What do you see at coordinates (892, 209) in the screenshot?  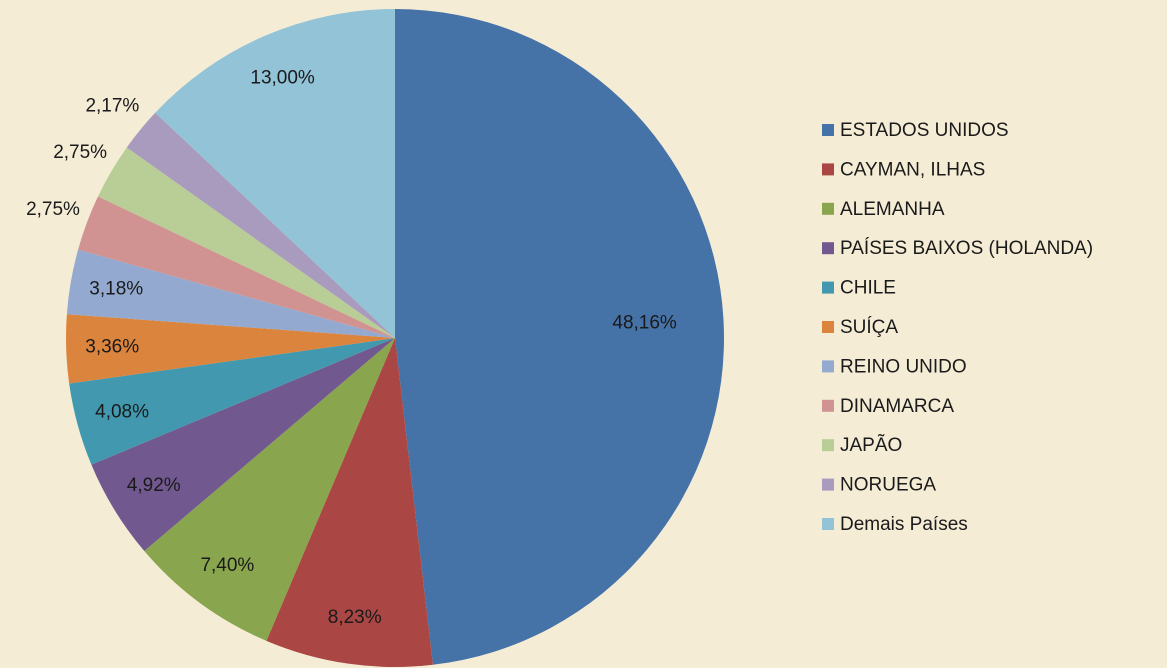 I see `legend-label: ALEMANHA` at bounding box center [892, 209].